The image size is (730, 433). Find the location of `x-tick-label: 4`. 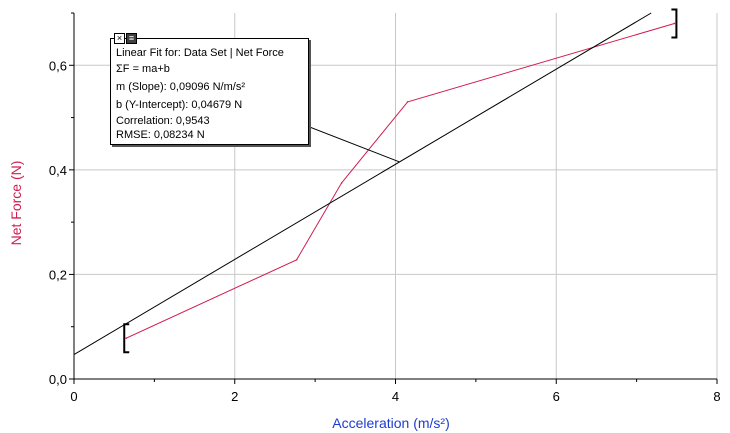

x-tick-label: 4 is located at coordinates (395, 396).